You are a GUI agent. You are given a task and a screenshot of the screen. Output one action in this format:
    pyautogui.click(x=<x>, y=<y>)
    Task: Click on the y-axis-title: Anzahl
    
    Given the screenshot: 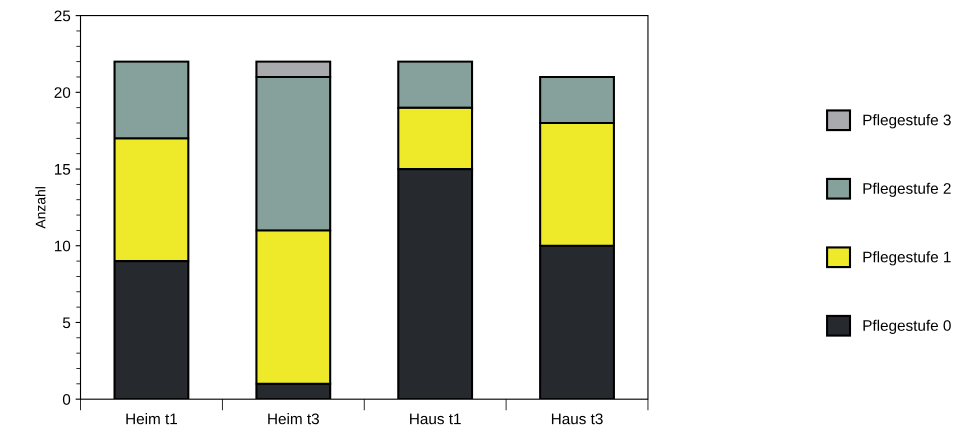 What is the action you would take?
    pyautogui.click(x=40, y=208)
    